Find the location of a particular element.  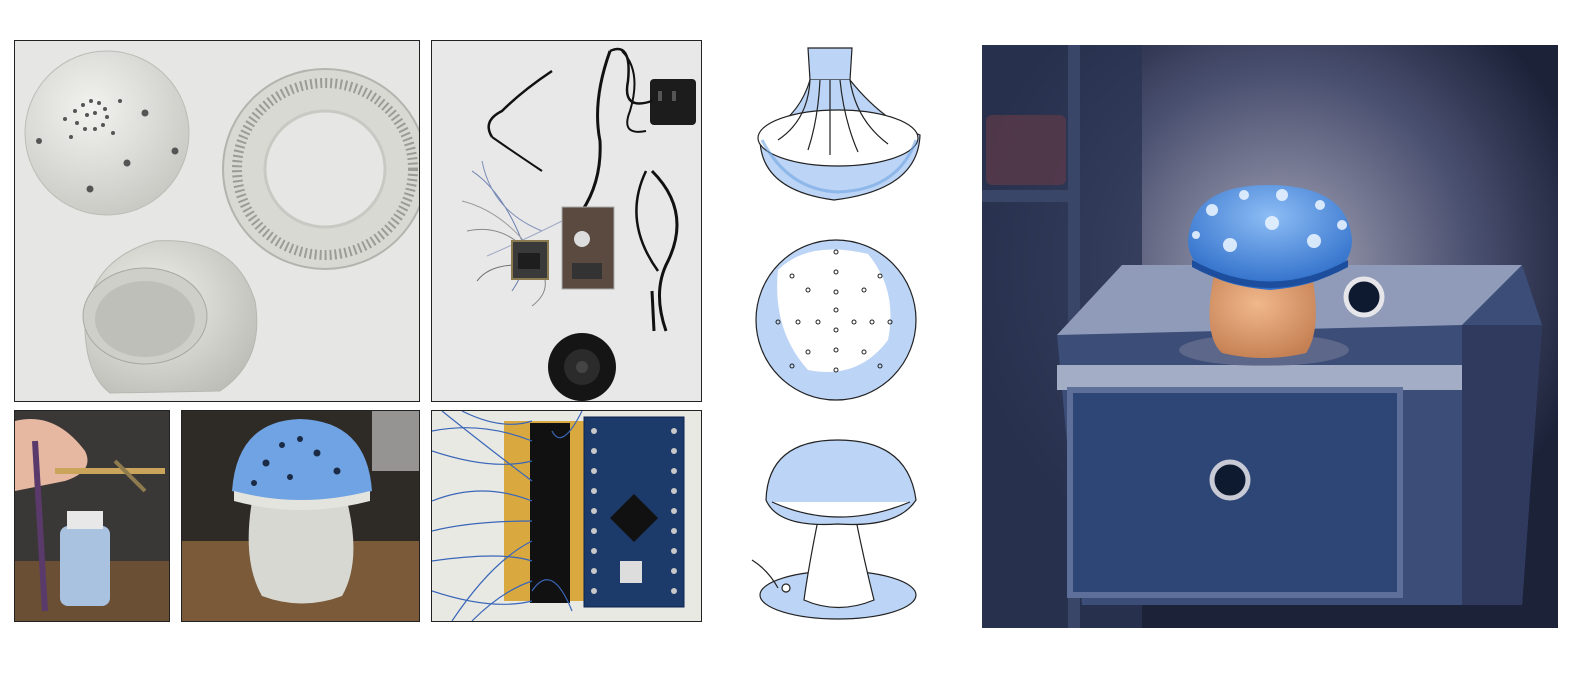

airbrush-painting-photo is located at coordinates (92, 516).